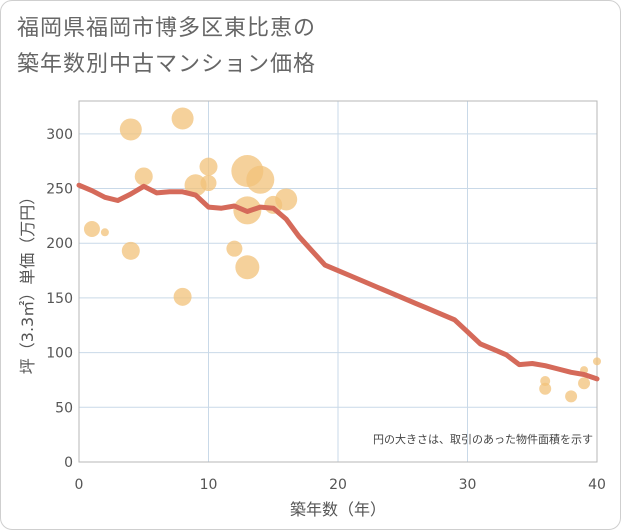  Describe the element at coordinates (483, 439) in the screenshot. I see `bubble-size-note: 円の大きさは、取引のあった物件面積を示す` at that location.